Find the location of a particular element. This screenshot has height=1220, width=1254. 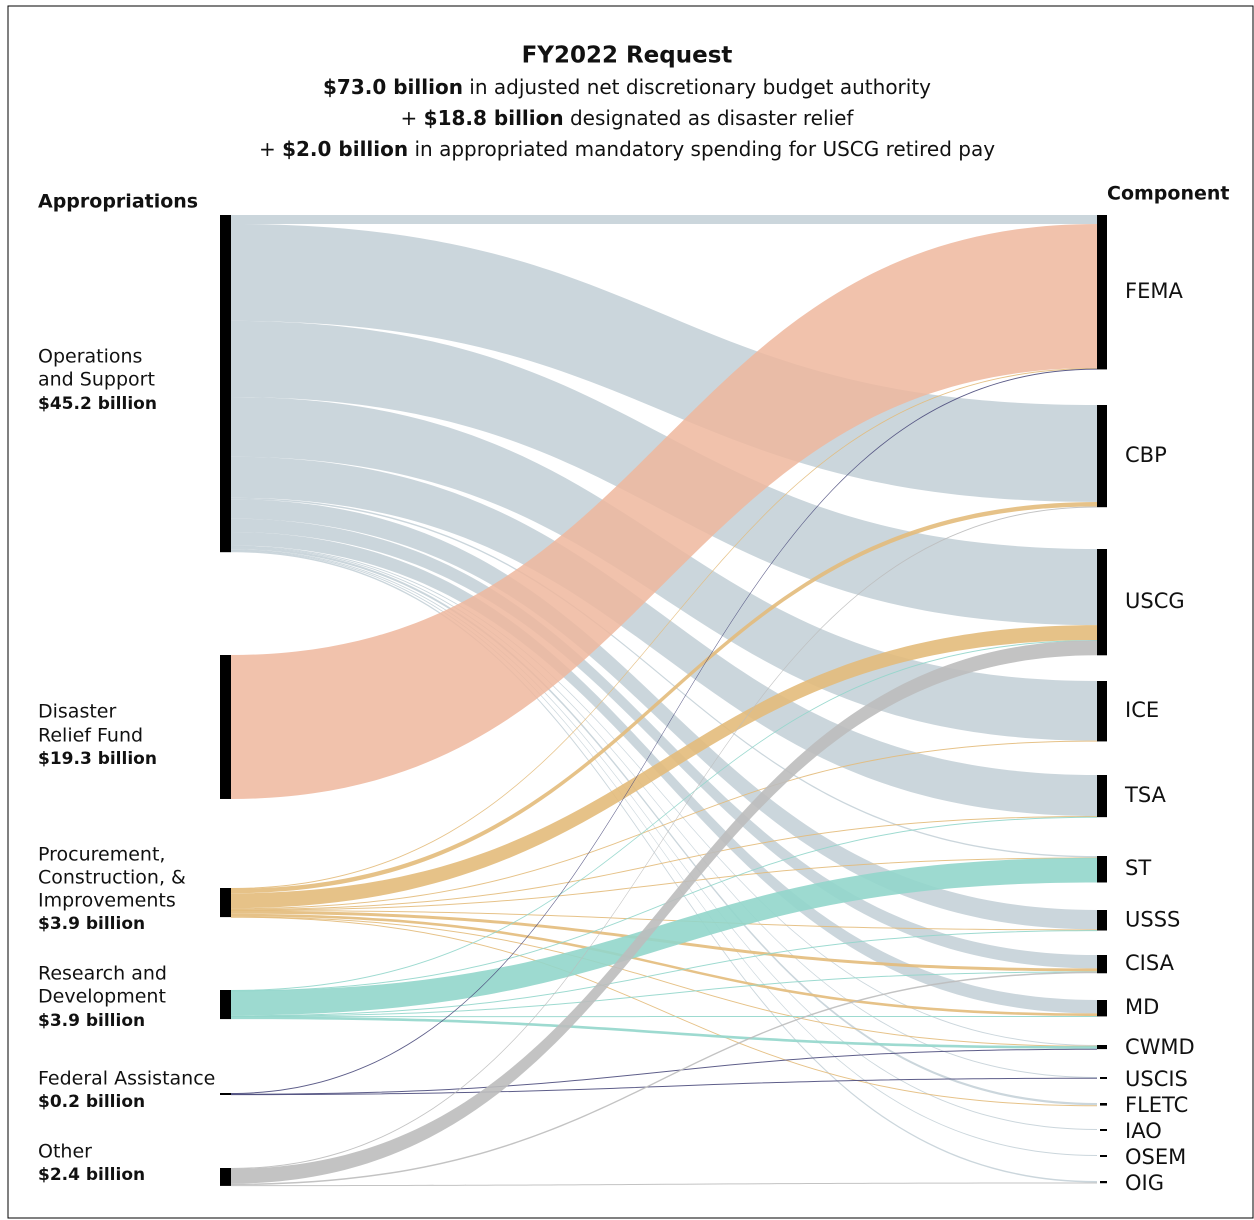

component-label: CISA is located at coordinates (1150, 963).